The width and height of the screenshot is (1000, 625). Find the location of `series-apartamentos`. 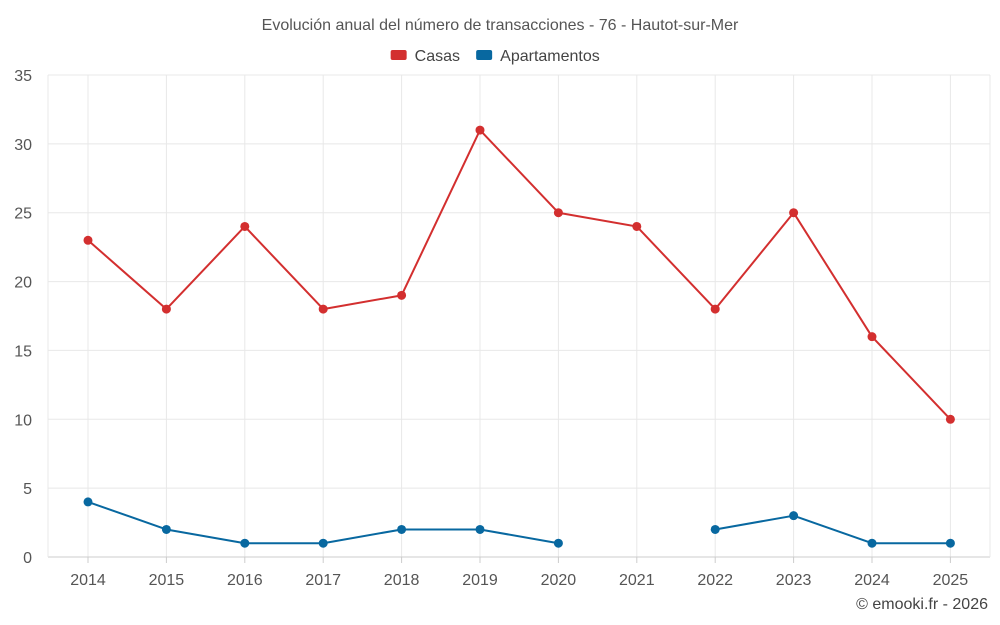

series-apartamentos is located at coordinates (519, 522).